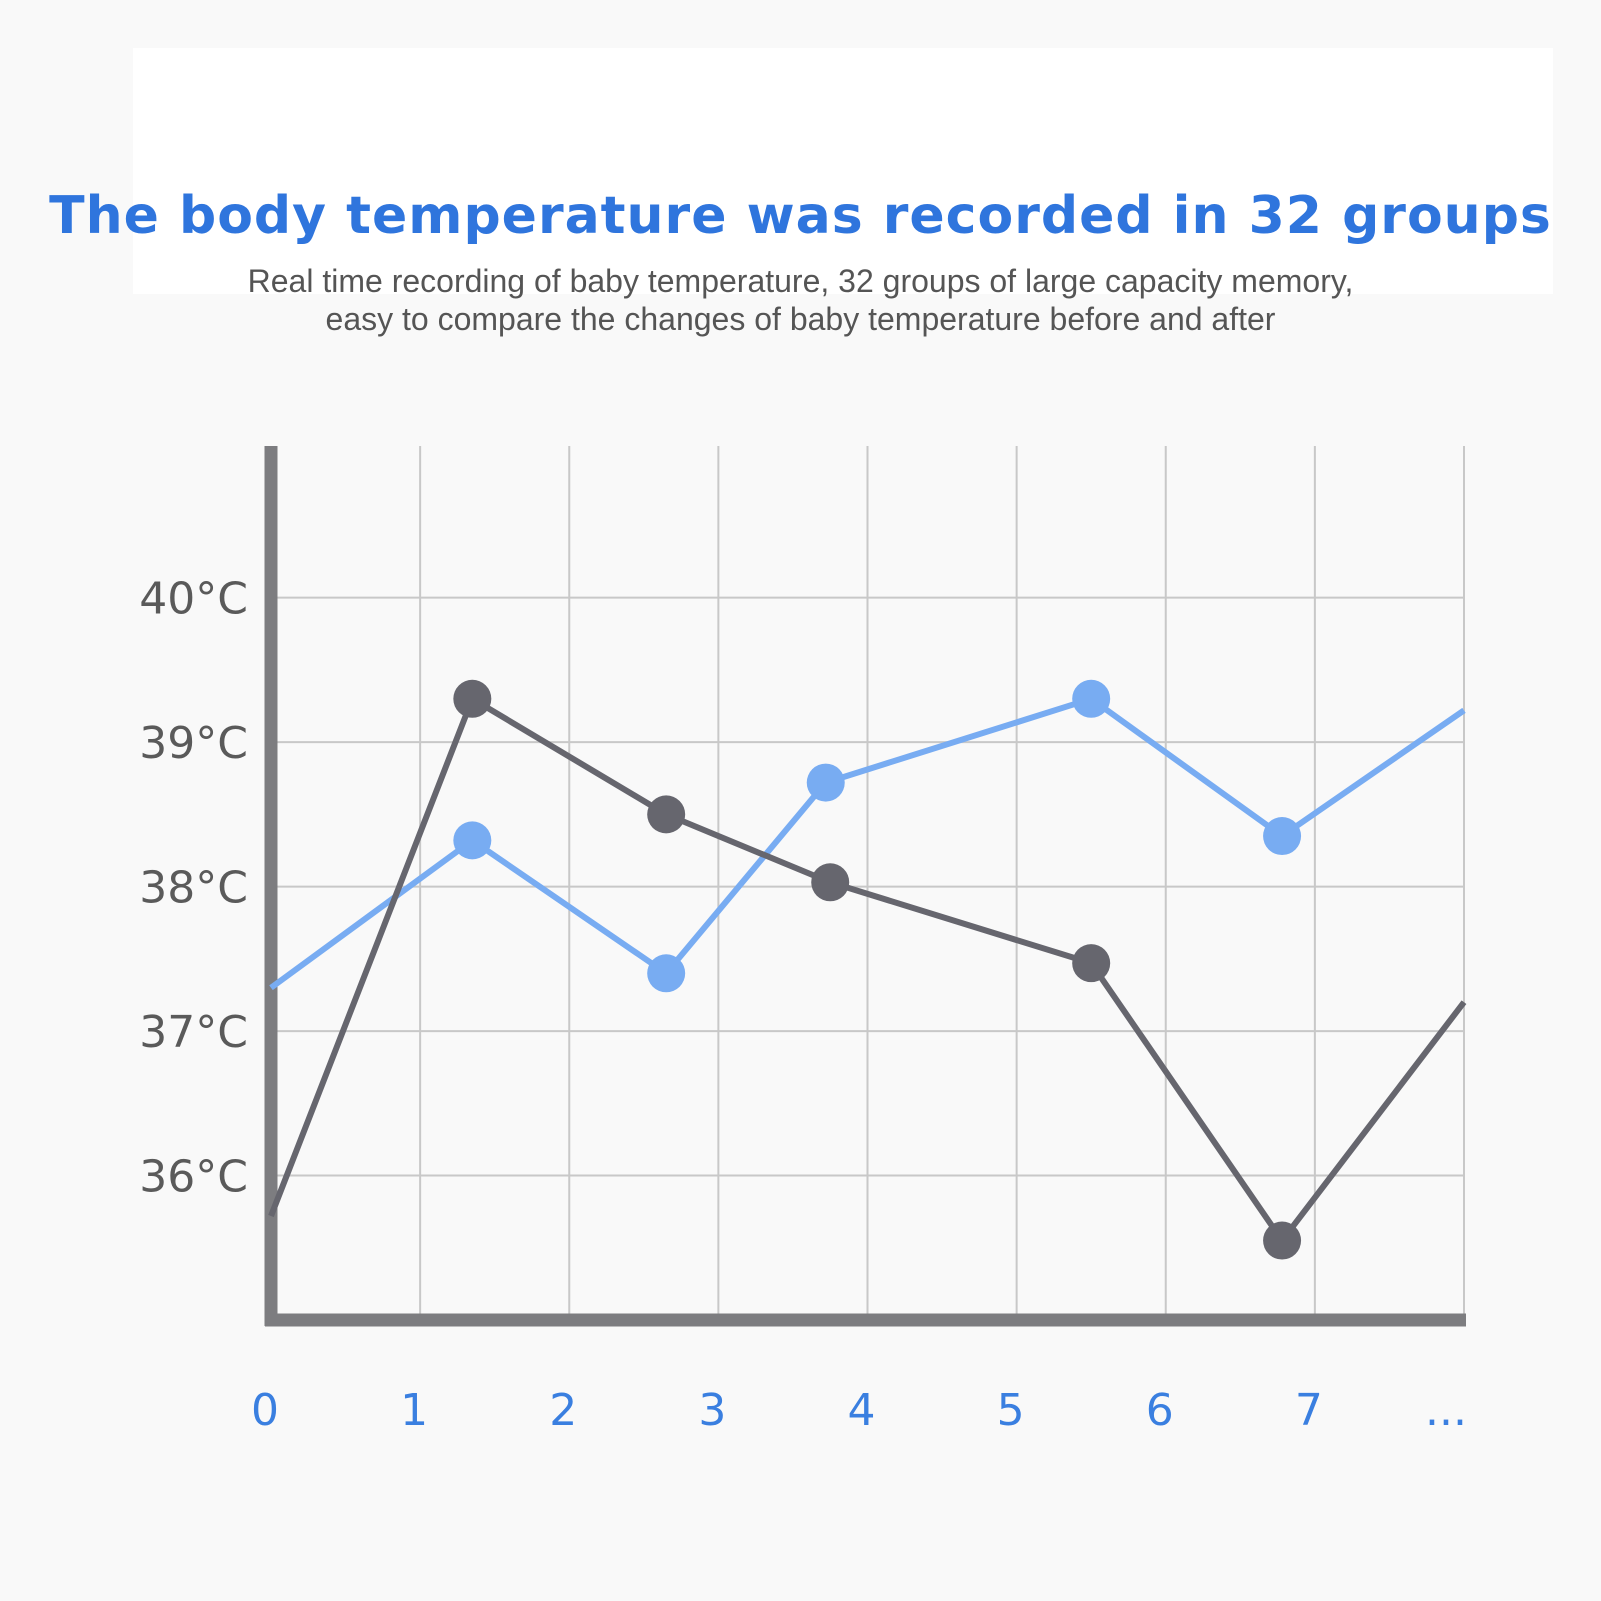 The image size is (1601, 1601). What do you see at coordinates (1160, 1410) in the screenshot?
I see `x-tick-label: 6` at bounding box center [1160, 1410].